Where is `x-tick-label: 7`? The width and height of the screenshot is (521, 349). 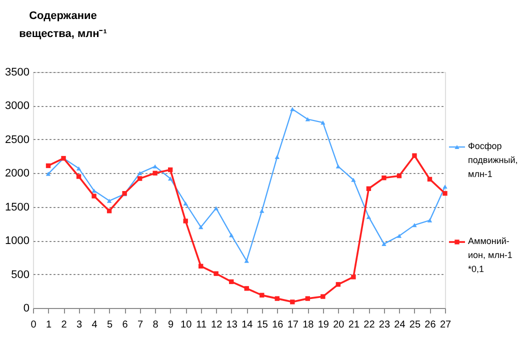
x-tick-label: 7 is located at coordinates (141, 325).